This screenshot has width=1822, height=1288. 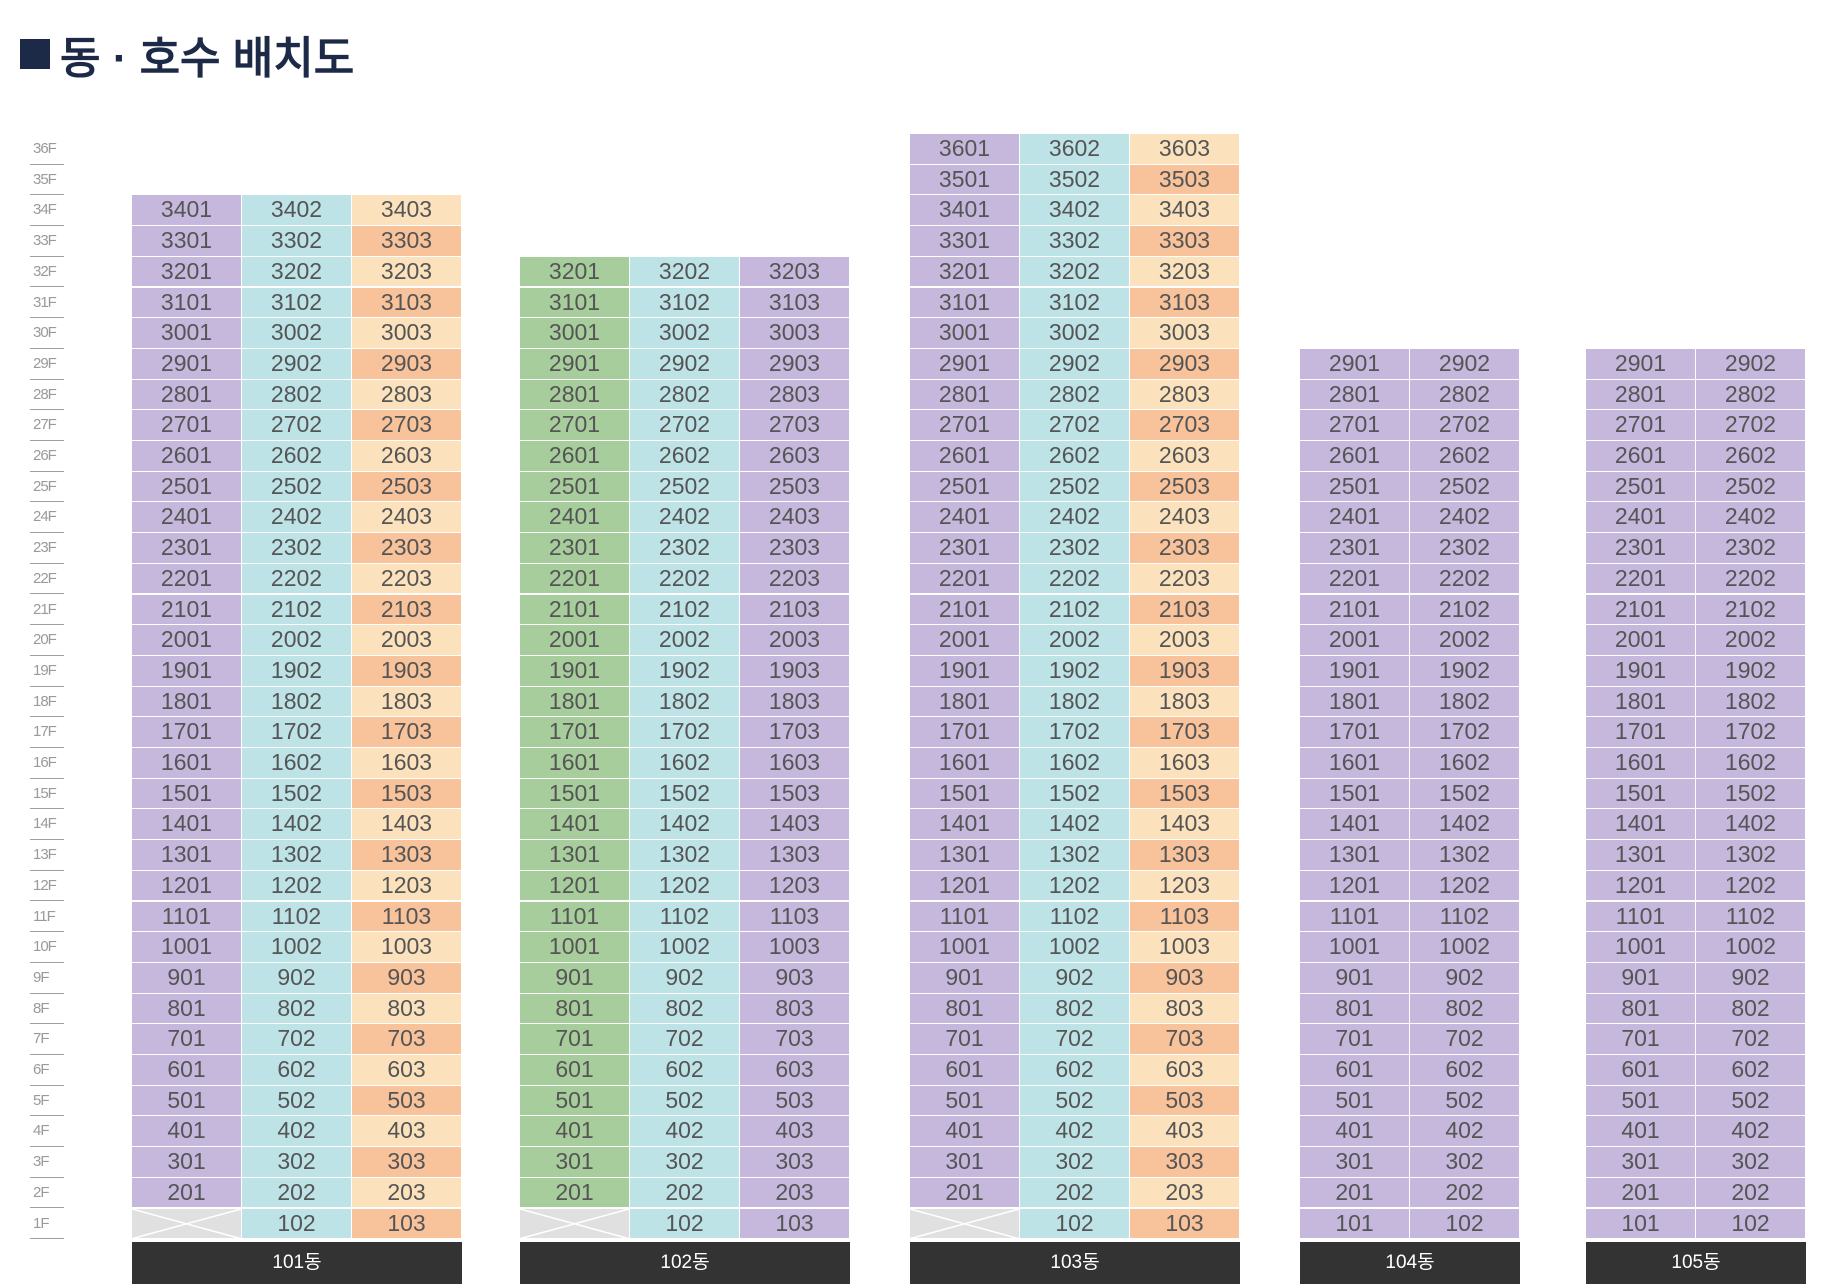 I want to click on unit-cell: 1001, so click(x=965, y=947).